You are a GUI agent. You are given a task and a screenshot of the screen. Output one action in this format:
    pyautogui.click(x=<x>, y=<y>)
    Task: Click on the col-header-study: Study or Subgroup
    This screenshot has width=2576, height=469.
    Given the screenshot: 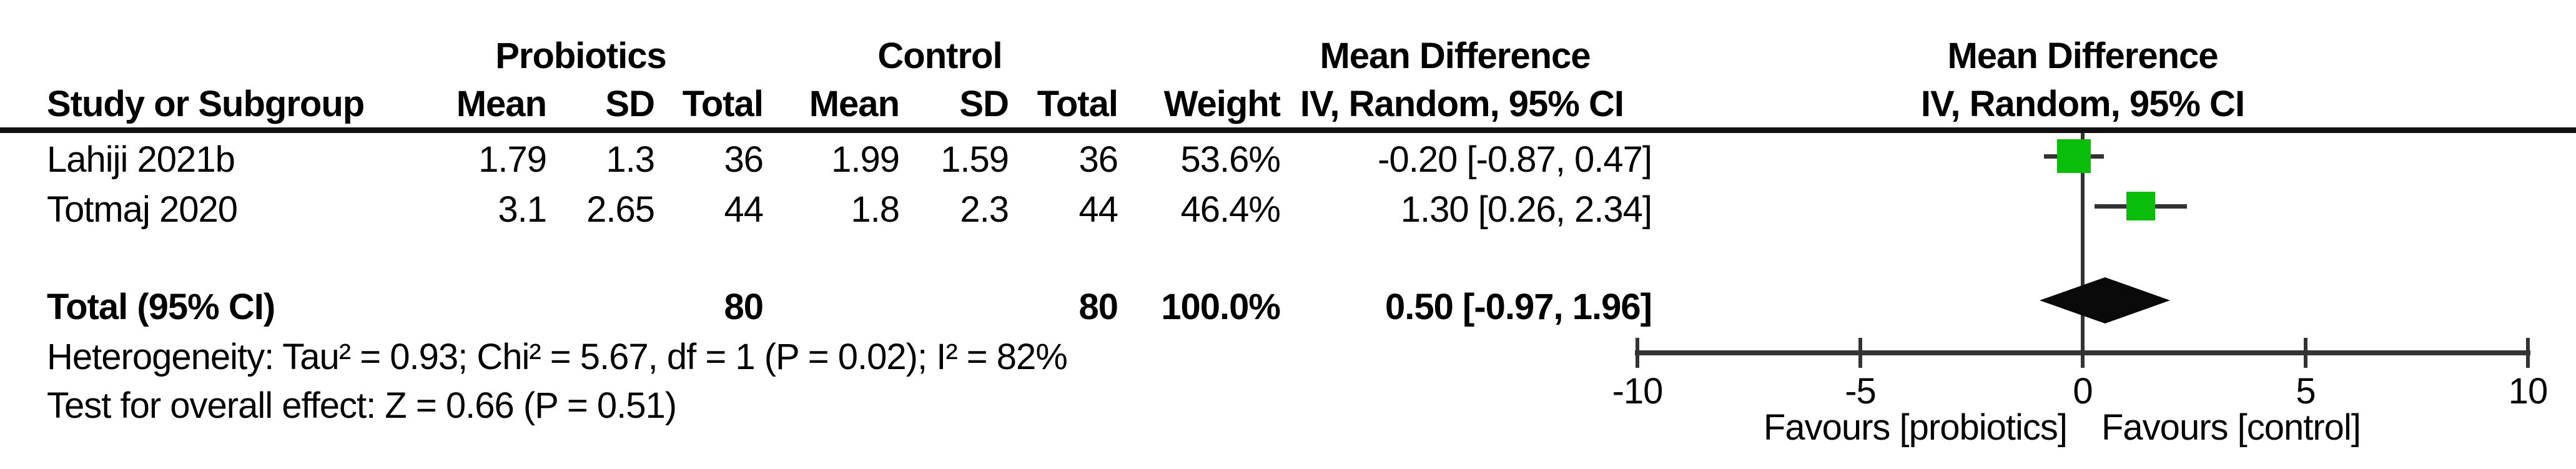 What is the action you would take?
    pyautogui.click(x=206, y=104)
    